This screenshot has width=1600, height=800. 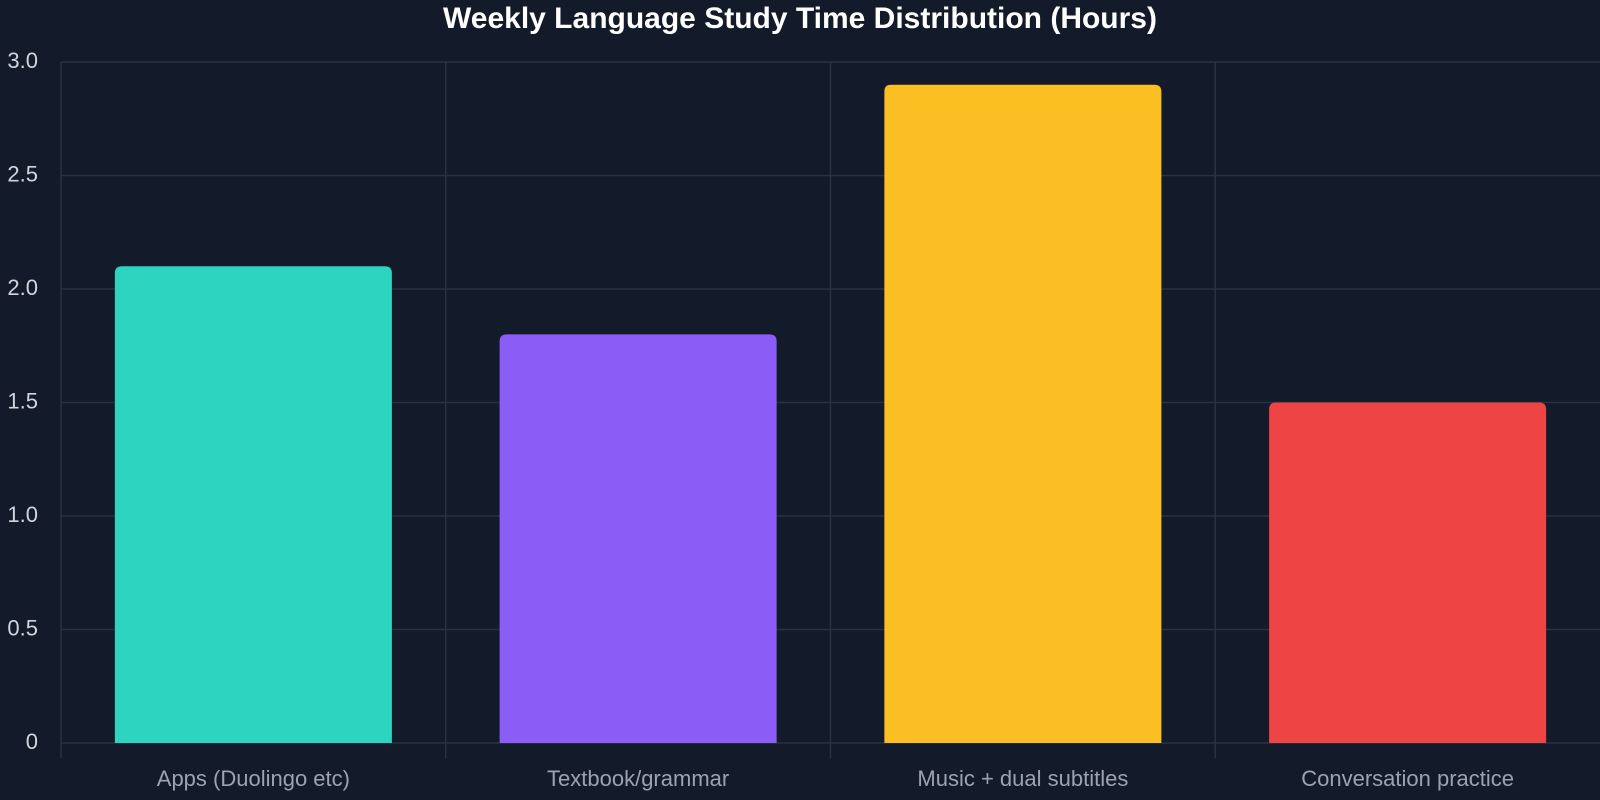 I want to click on x-tick-label: Apps (Duolingo etc), so click(x=253, y=778).